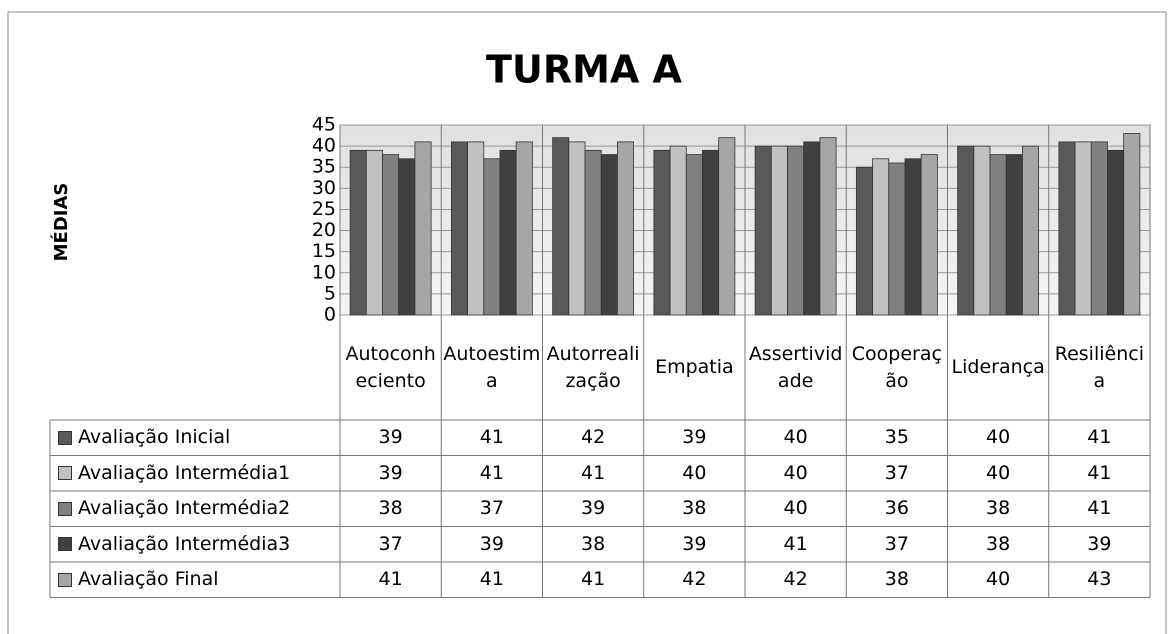 This screenshot has width=1168, height=634. Describe the element at coordinates (184, 543) in the screenshot. I see `legend-label: Avaliação Intermédia3` at that location.